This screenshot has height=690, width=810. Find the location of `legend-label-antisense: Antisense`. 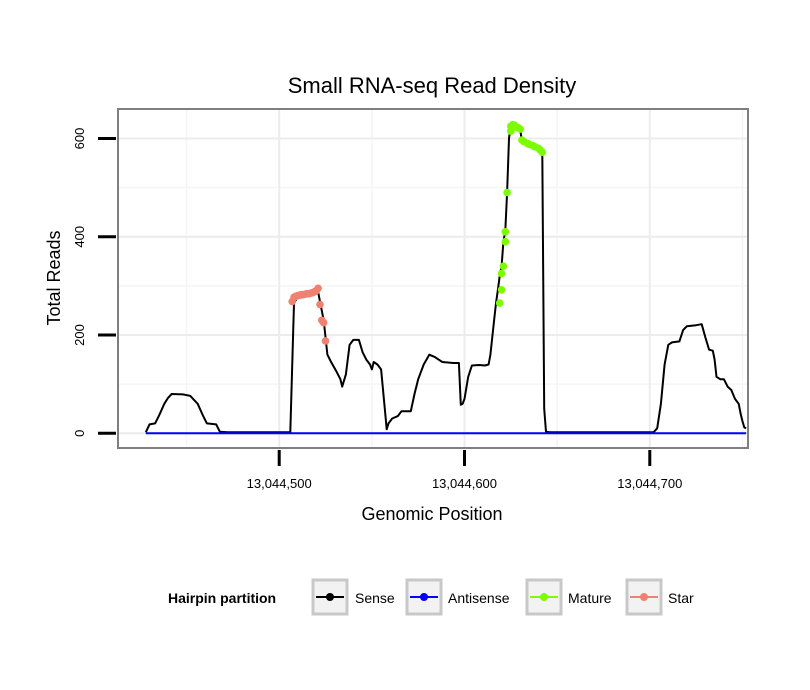

legend-label-antisense: Antisense is located at coordinates (479, 598).